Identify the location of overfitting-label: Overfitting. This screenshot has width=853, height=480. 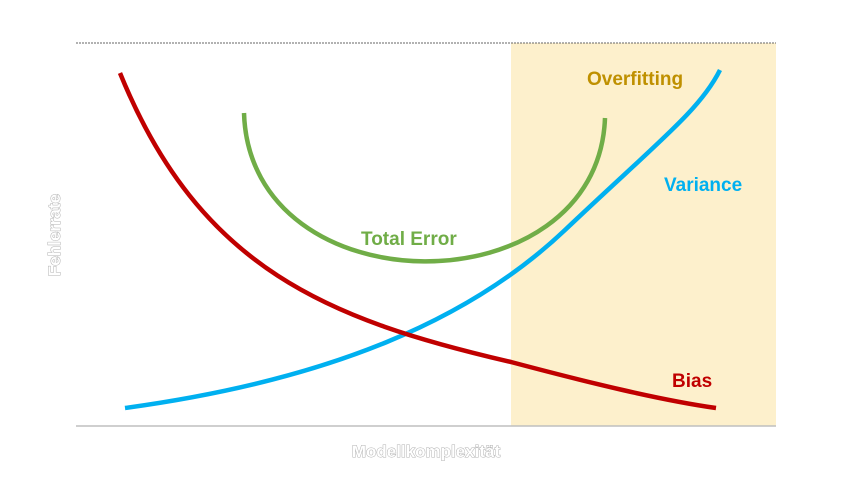
(635, 79).